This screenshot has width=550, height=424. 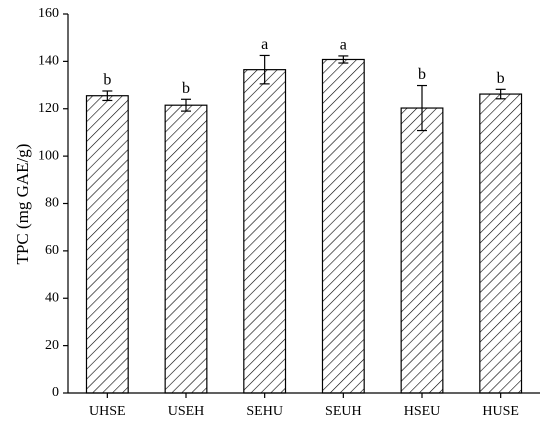 I want to click on y-tick-label: 0, so click(x=55, y=392).